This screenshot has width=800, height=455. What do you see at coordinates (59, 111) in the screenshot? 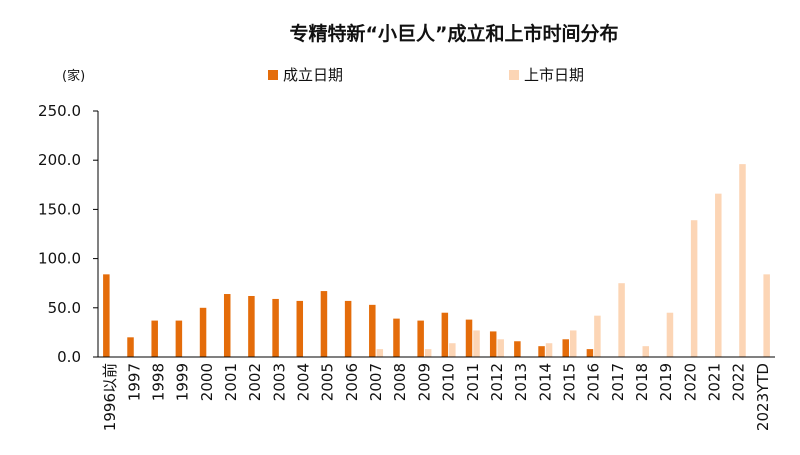
I see `y-tick-label: 250.0` at bounding box center [59, 111].